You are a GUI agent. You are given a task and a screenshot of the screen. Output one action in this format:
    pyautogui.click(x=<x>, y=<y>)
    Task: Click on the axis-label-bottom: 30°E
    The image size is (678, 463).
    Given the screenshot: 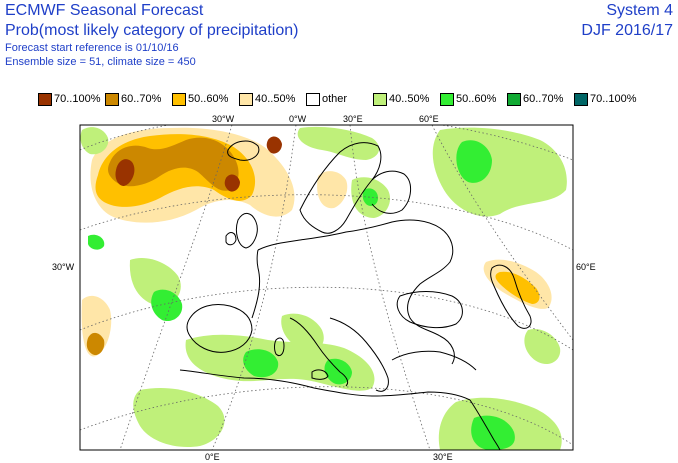 What is the action you would take?
    pyautogui.click(x=443, y=457)
    